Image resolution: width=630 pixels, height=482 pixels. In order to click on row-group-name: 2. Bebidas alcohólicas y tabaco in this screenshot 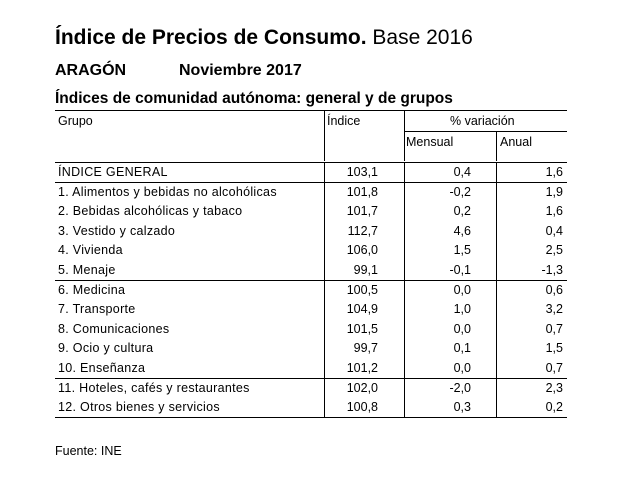, I will do `click(150, 211)`.